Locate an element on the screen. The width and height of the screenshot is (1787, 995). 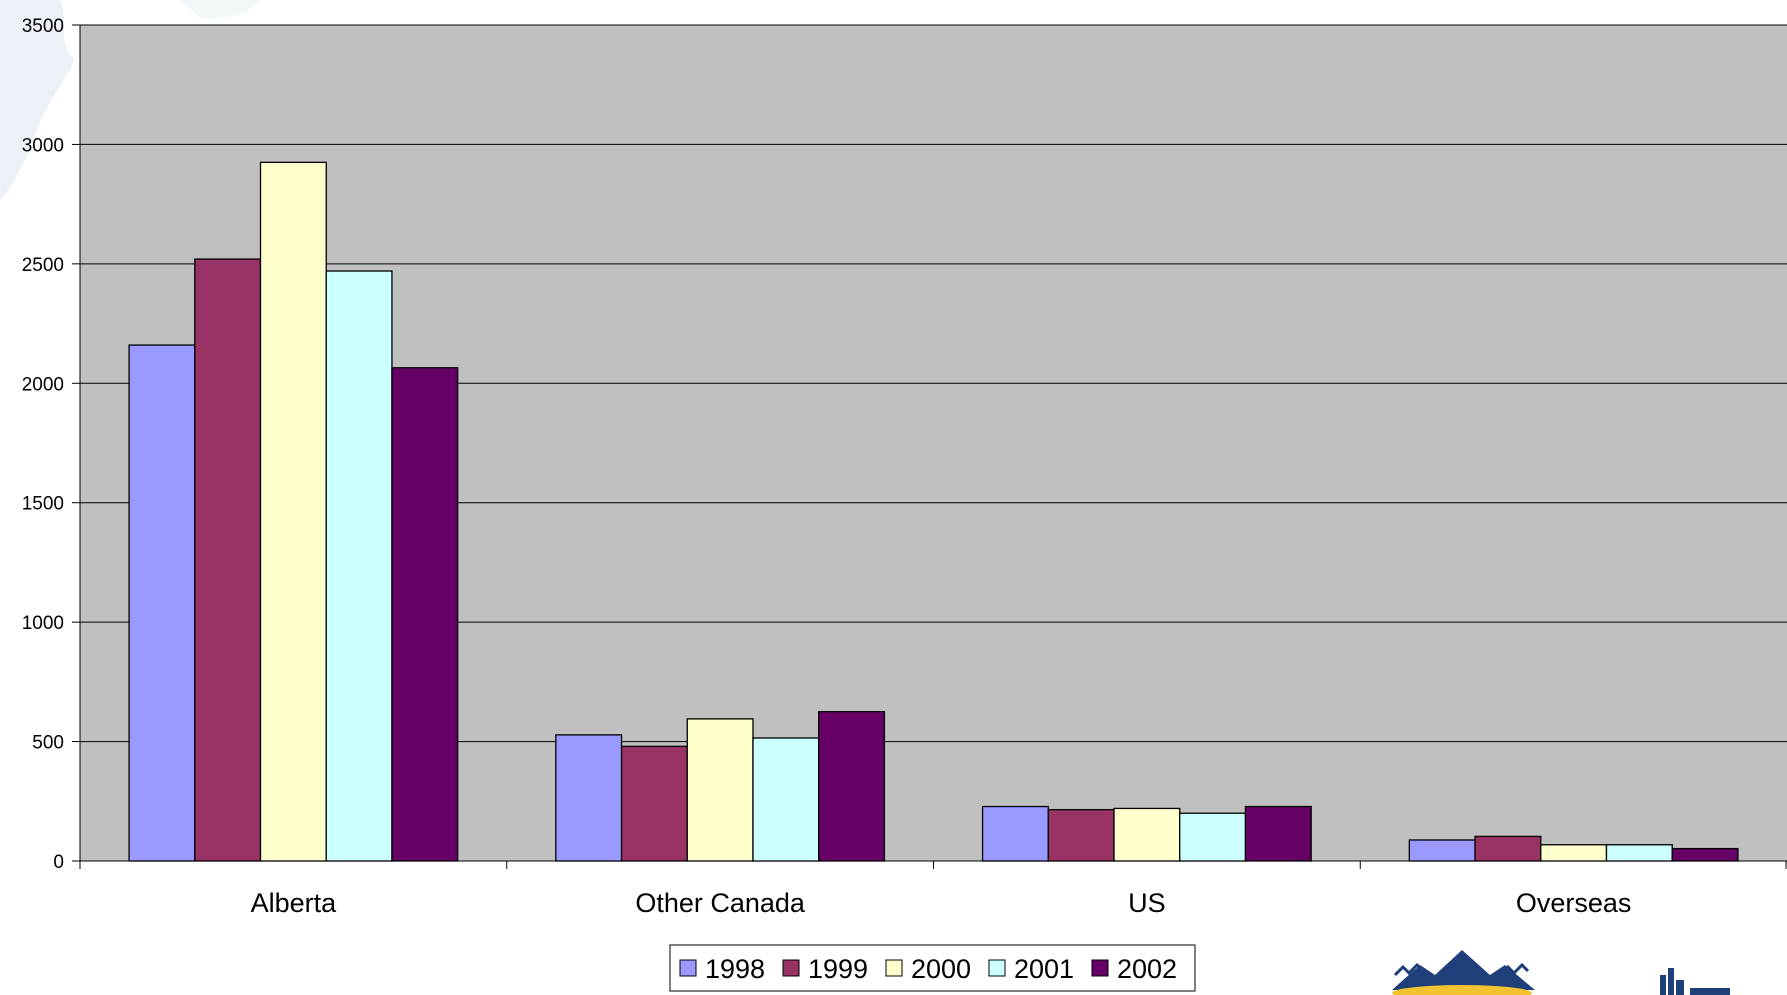
bar-2002-alberta is located at coordinates (425, 614).